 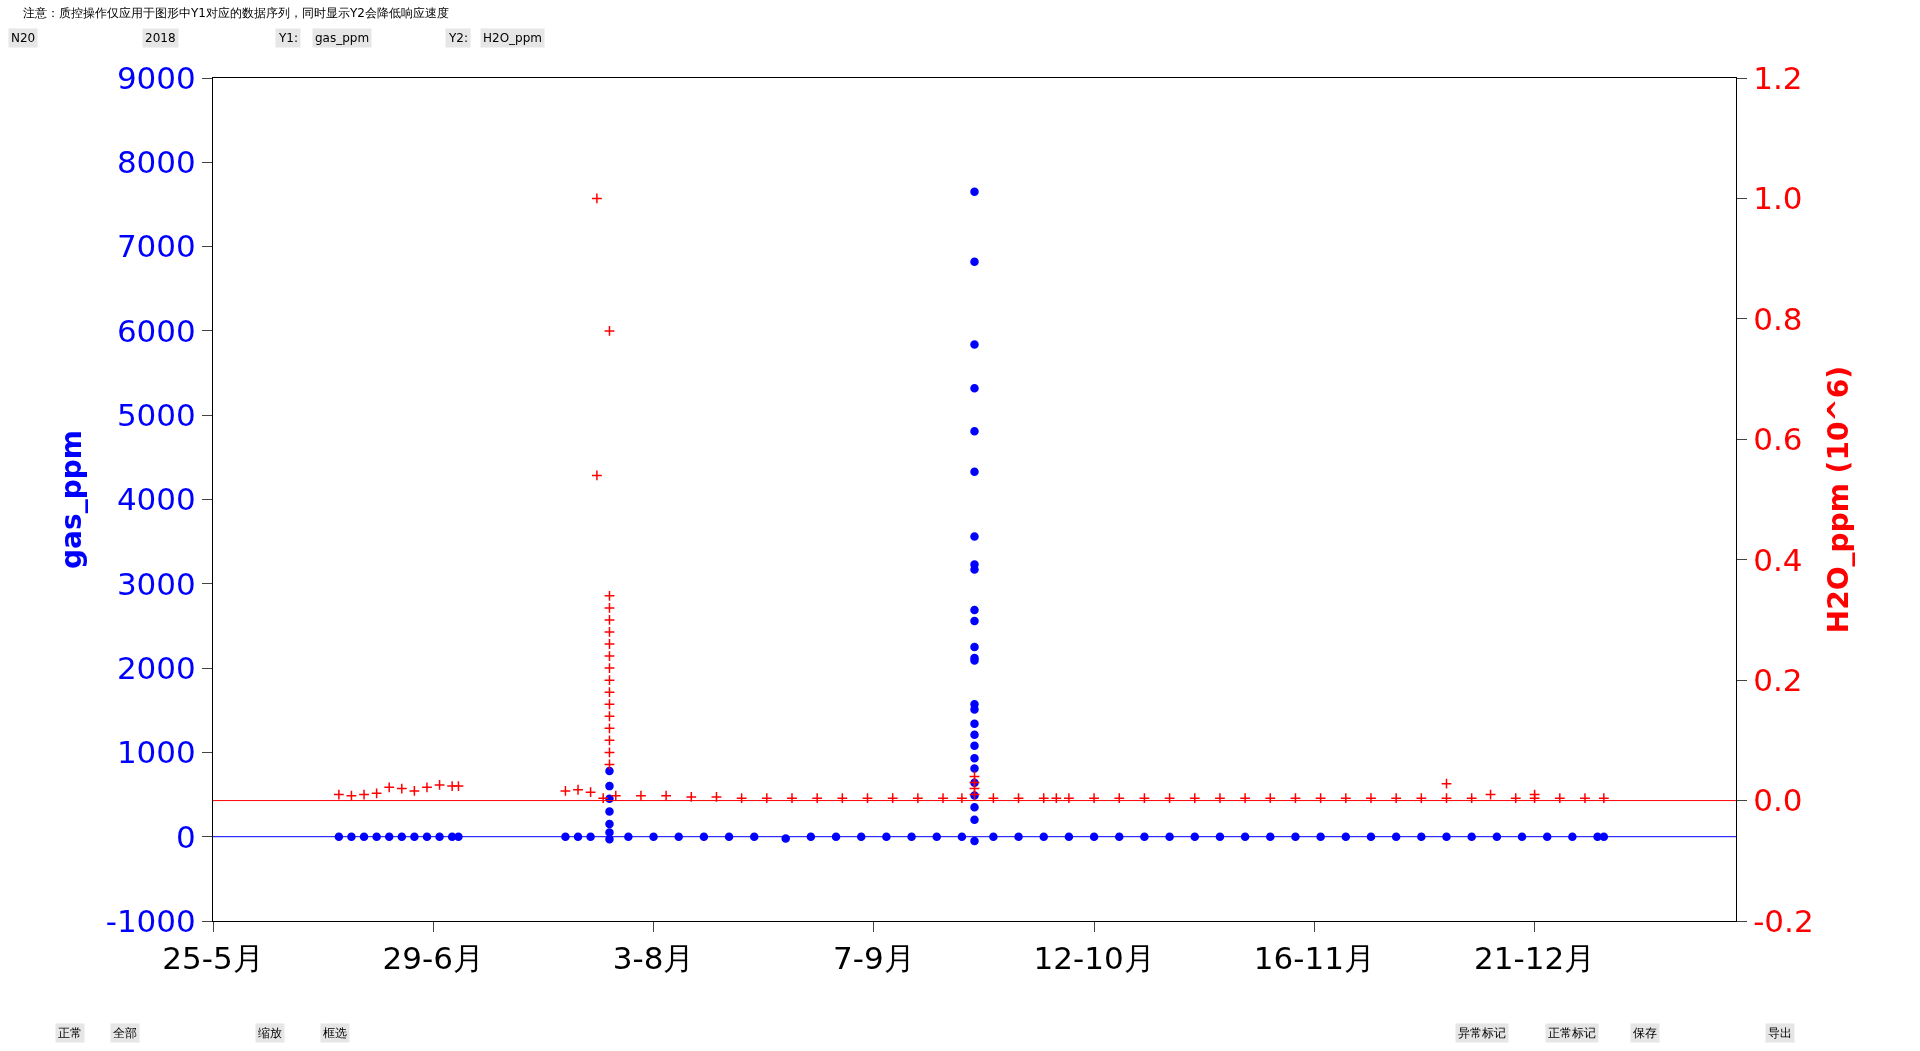 I want to click on x-tick-label: 12-10月, so click(x=1094, y=958).